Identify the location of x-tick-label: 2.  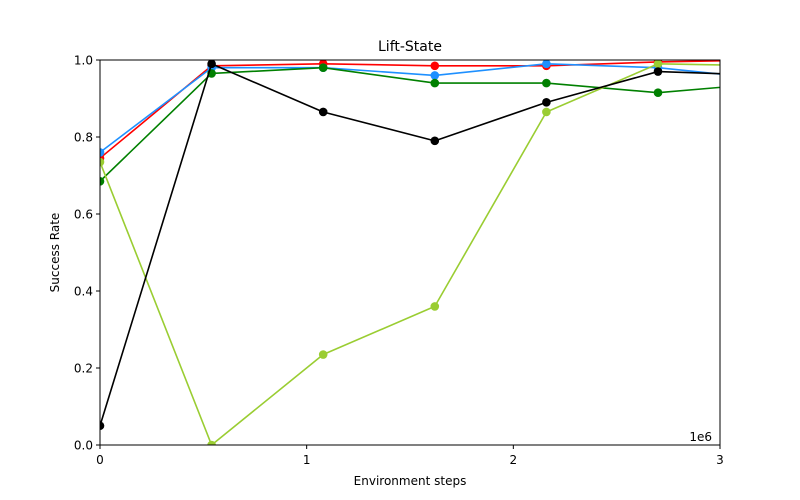
(514, 460).